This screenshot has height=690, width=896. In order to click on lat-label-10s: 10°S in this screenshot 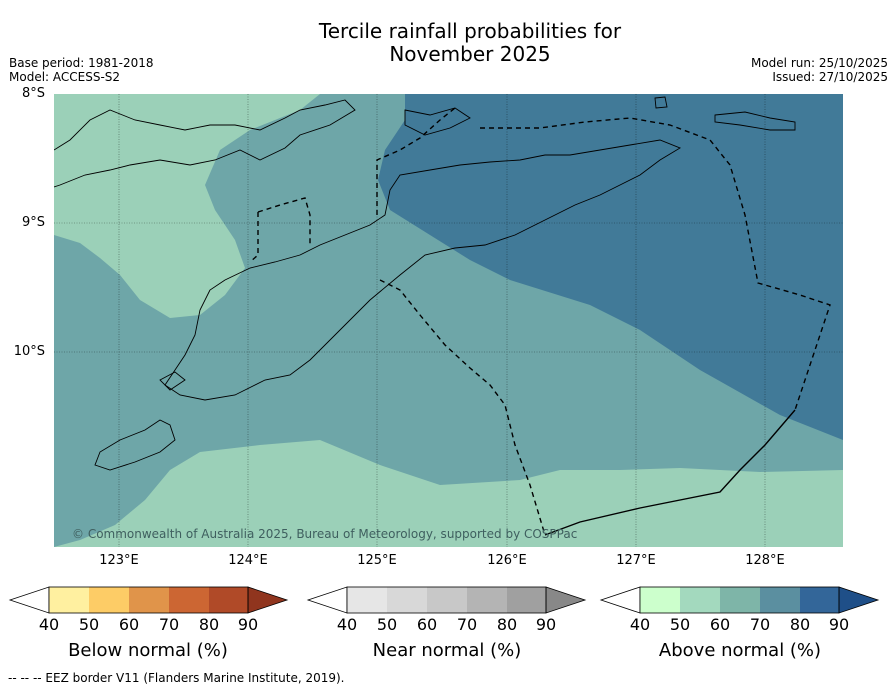, I will do `click(29, 351)`.